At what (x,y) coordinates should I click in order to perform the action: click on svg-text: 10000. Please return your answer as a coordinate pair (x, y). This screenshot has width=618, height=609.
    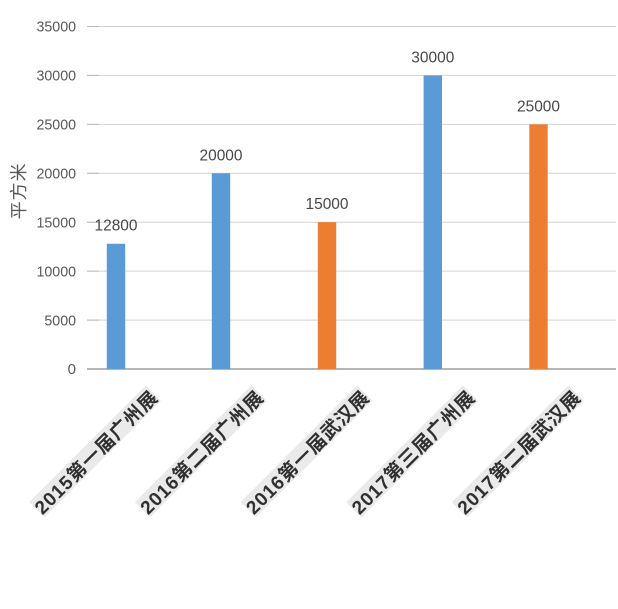
    Looking at the image, I should click on (57, 271).